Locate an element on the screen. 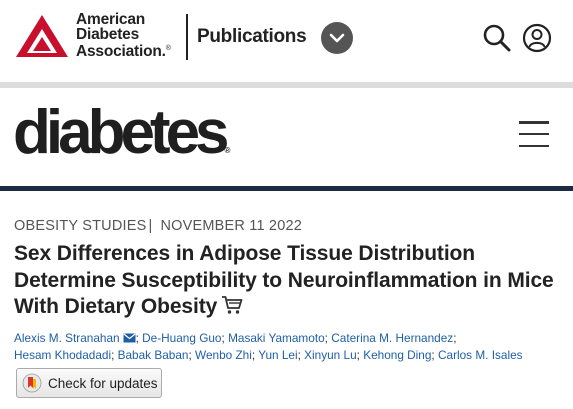 The width and height of the screenshot is (573, 409). author-link: Babak Baban is located at coordinates (153, 355).